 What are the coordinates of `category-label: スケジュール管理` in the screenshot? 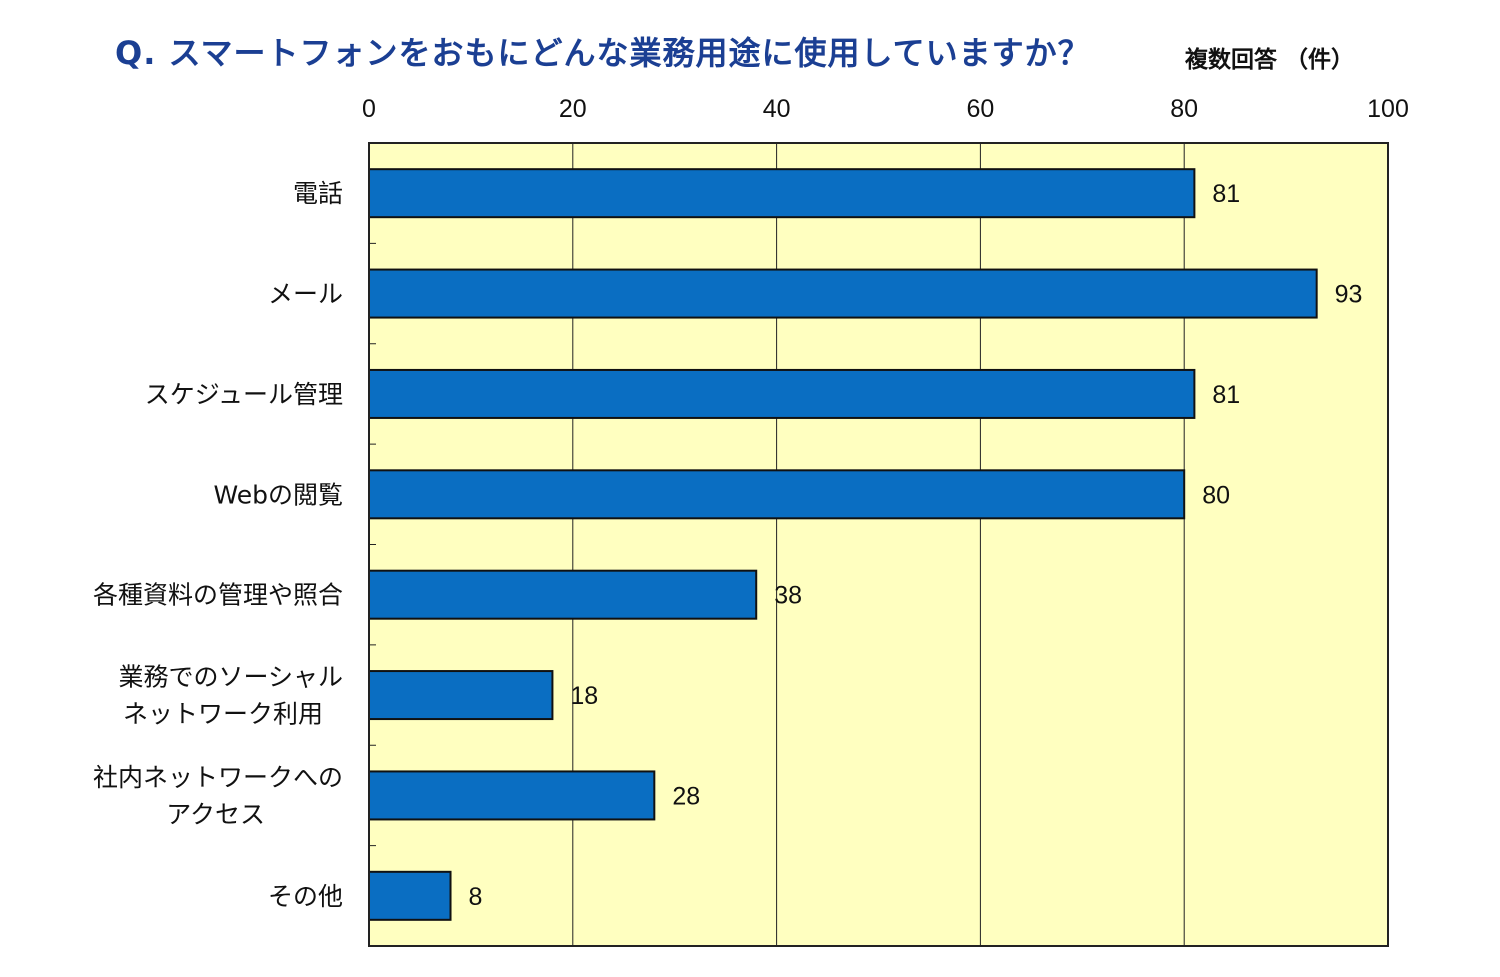 It's located at (244, 394).